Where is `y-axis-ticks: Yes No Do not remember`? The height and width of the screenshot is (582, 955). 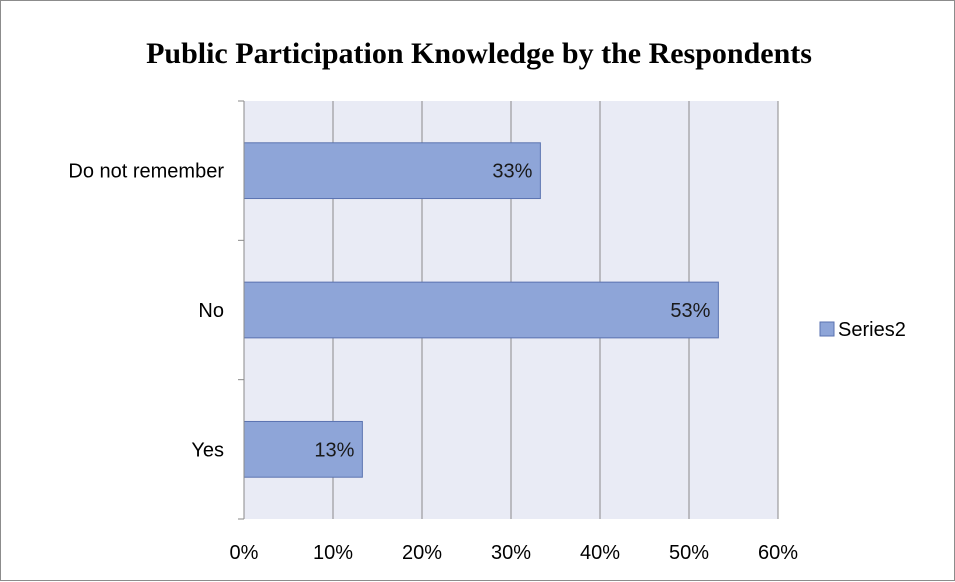 y-axis-ticks: Yes No Do not remember is located at coordinates (146, 311).